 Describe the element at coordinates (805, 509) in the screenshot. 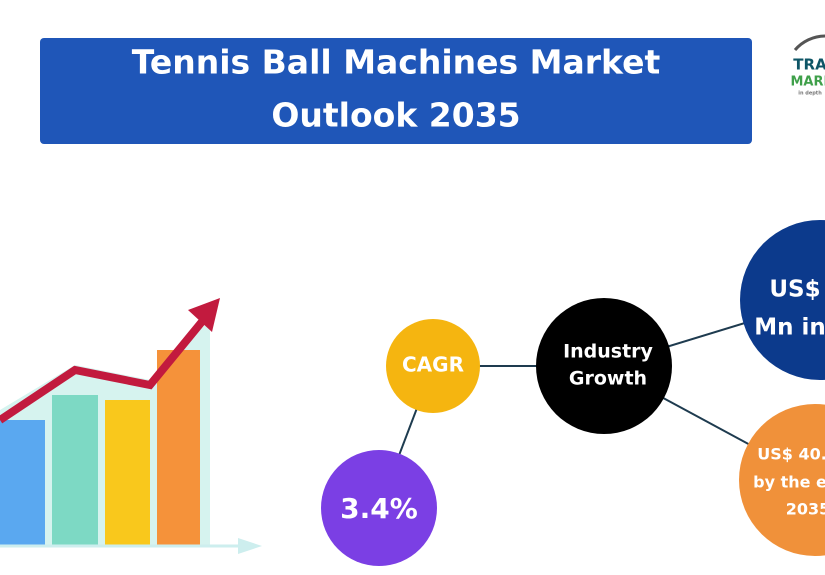

I see `node-label: 2035` at that location.